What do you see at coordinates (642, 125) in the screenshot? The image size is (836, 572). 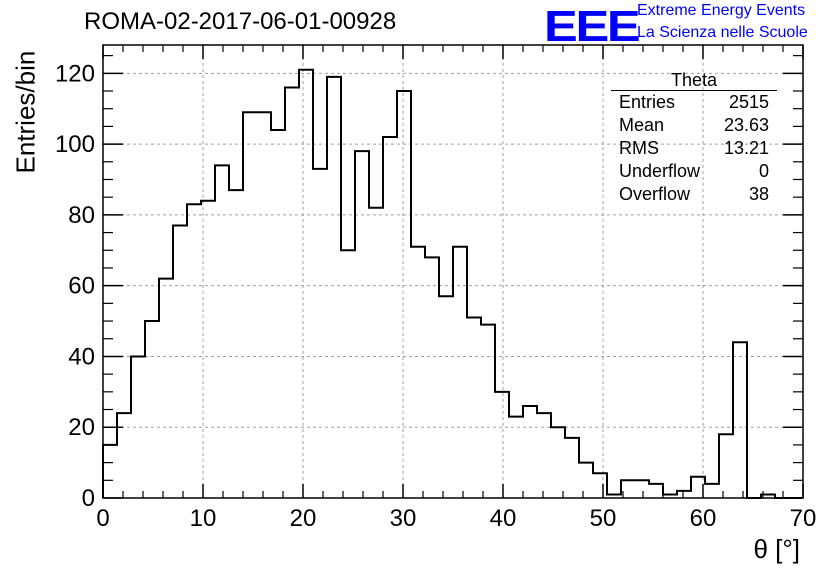 I see `stats-label: Mean` at bounding box center [642, 125].